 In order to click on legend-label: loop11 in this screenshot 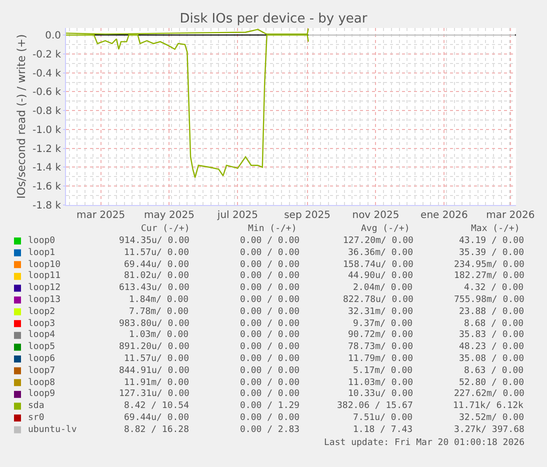, I will do `click(44, 276)`.